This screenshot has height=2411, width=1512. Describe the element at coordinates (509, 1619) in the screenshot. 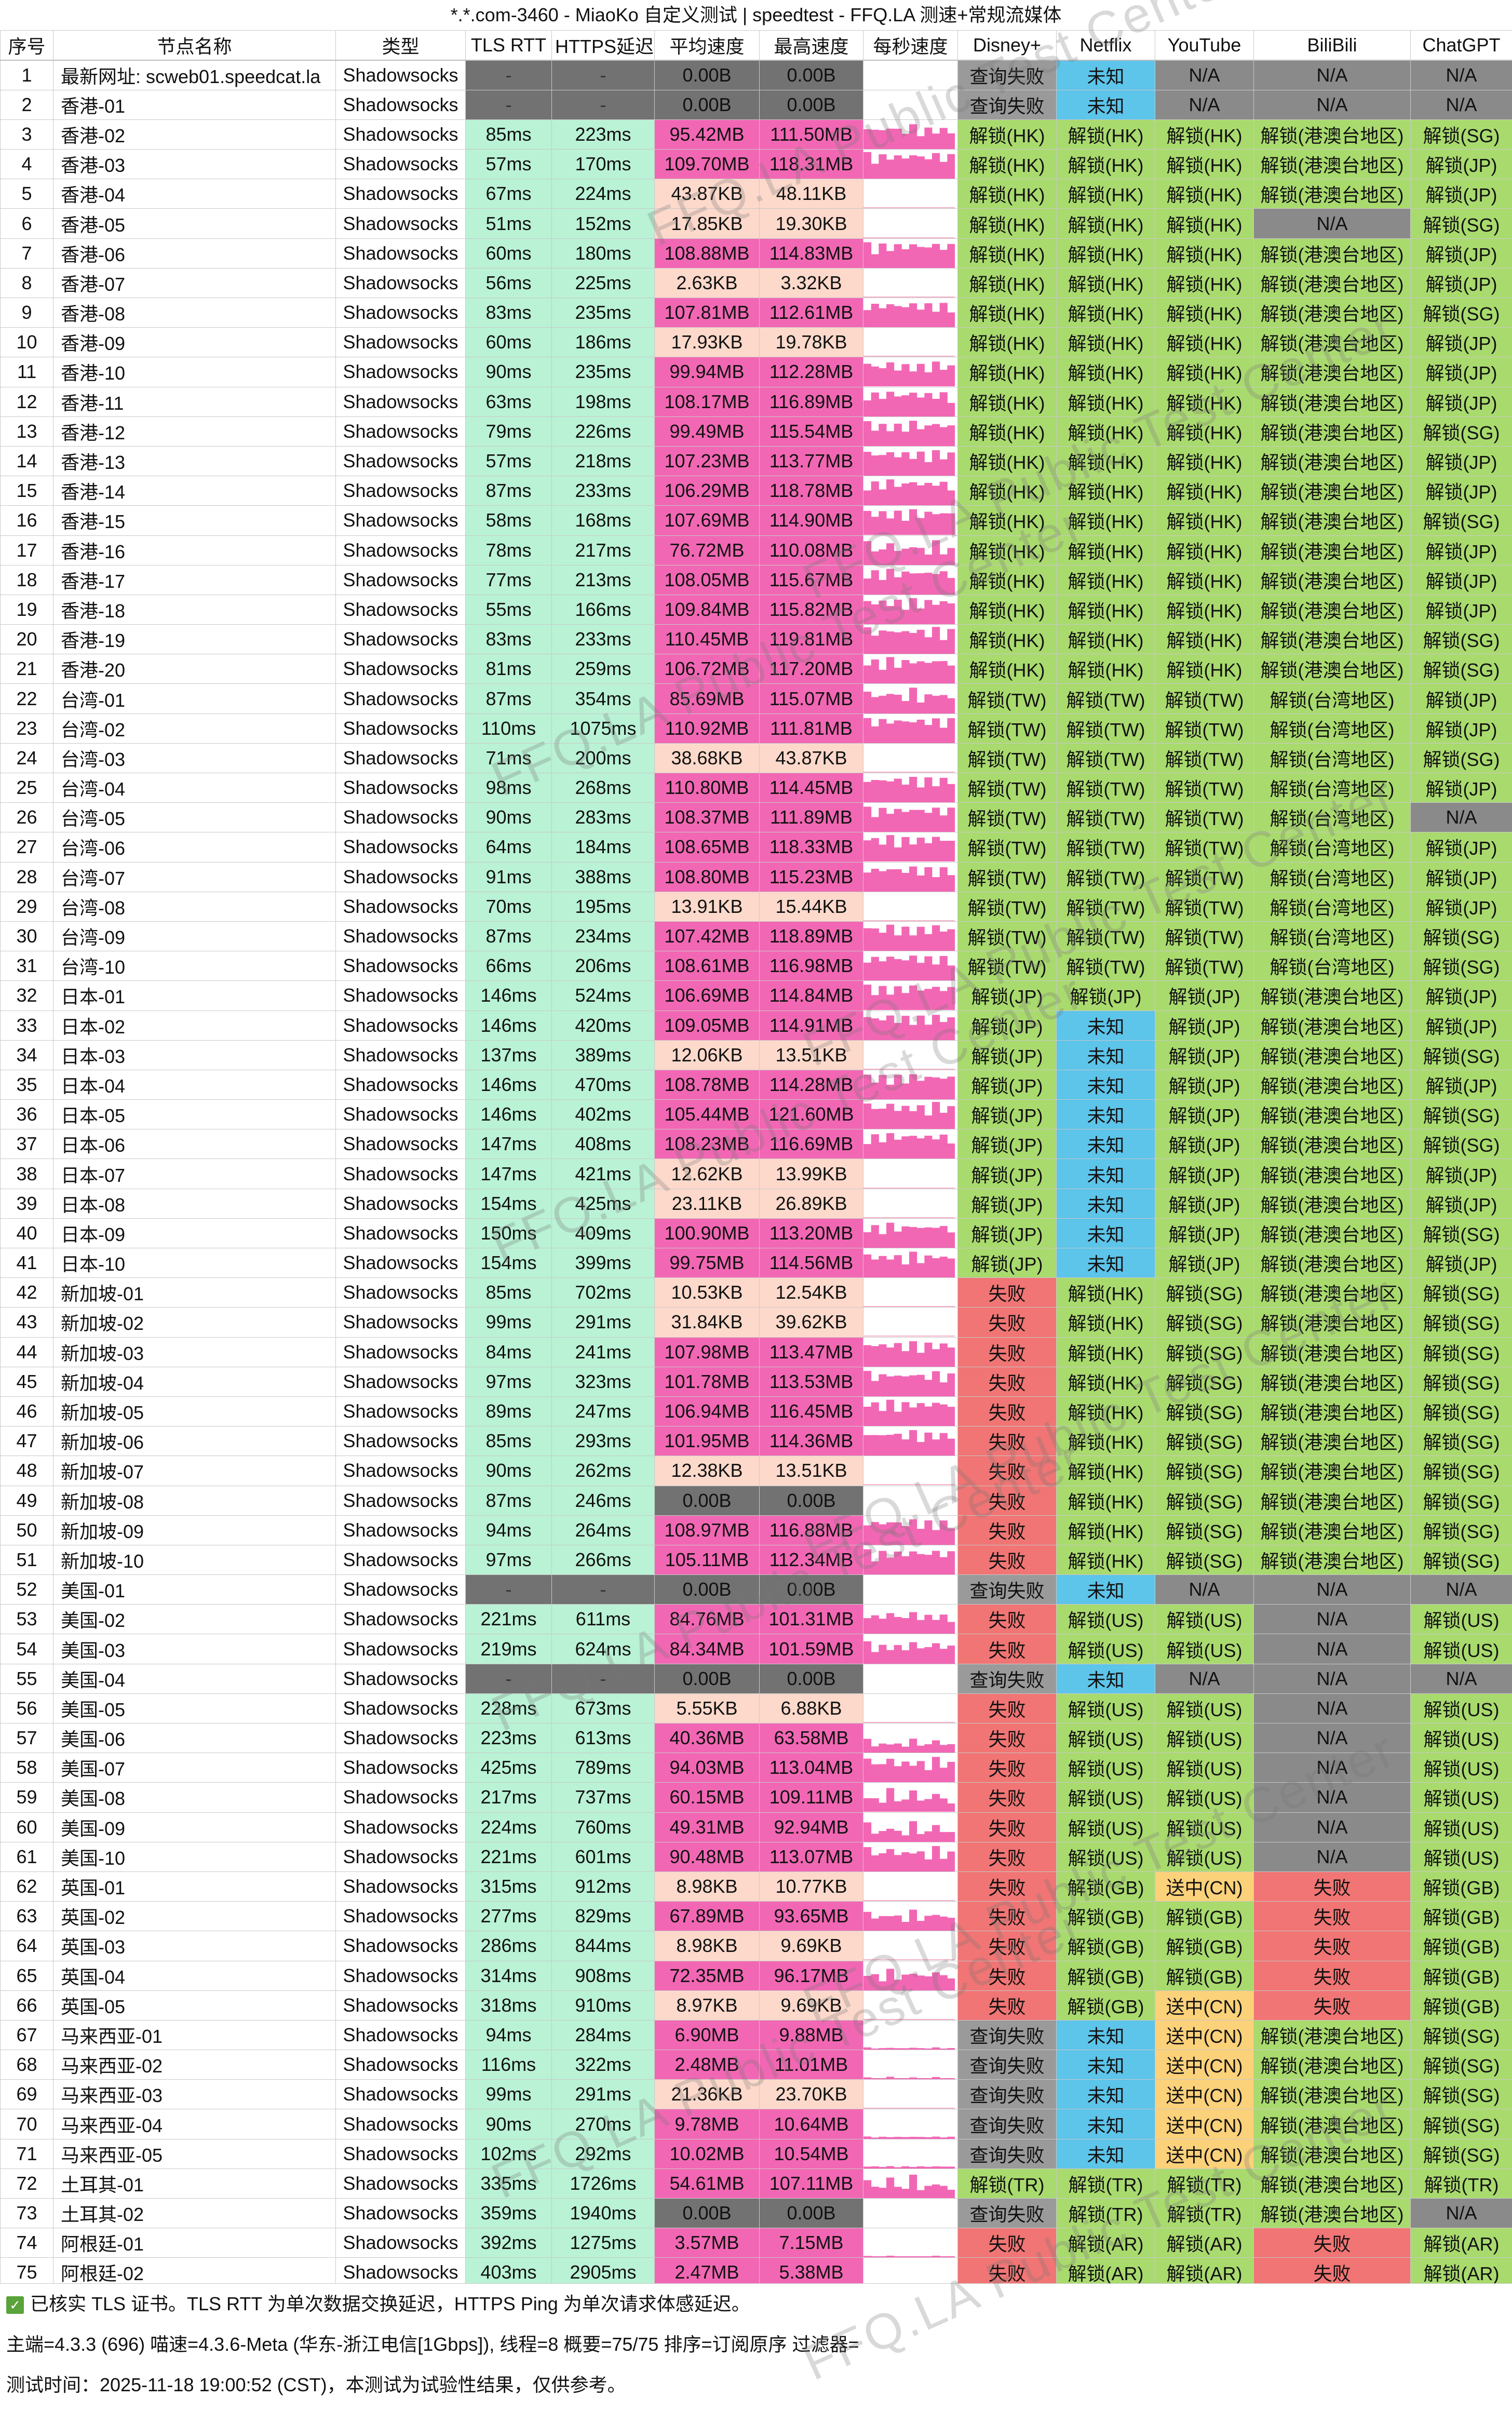

I see `cell-tls-rtt: 221ms` at that location.